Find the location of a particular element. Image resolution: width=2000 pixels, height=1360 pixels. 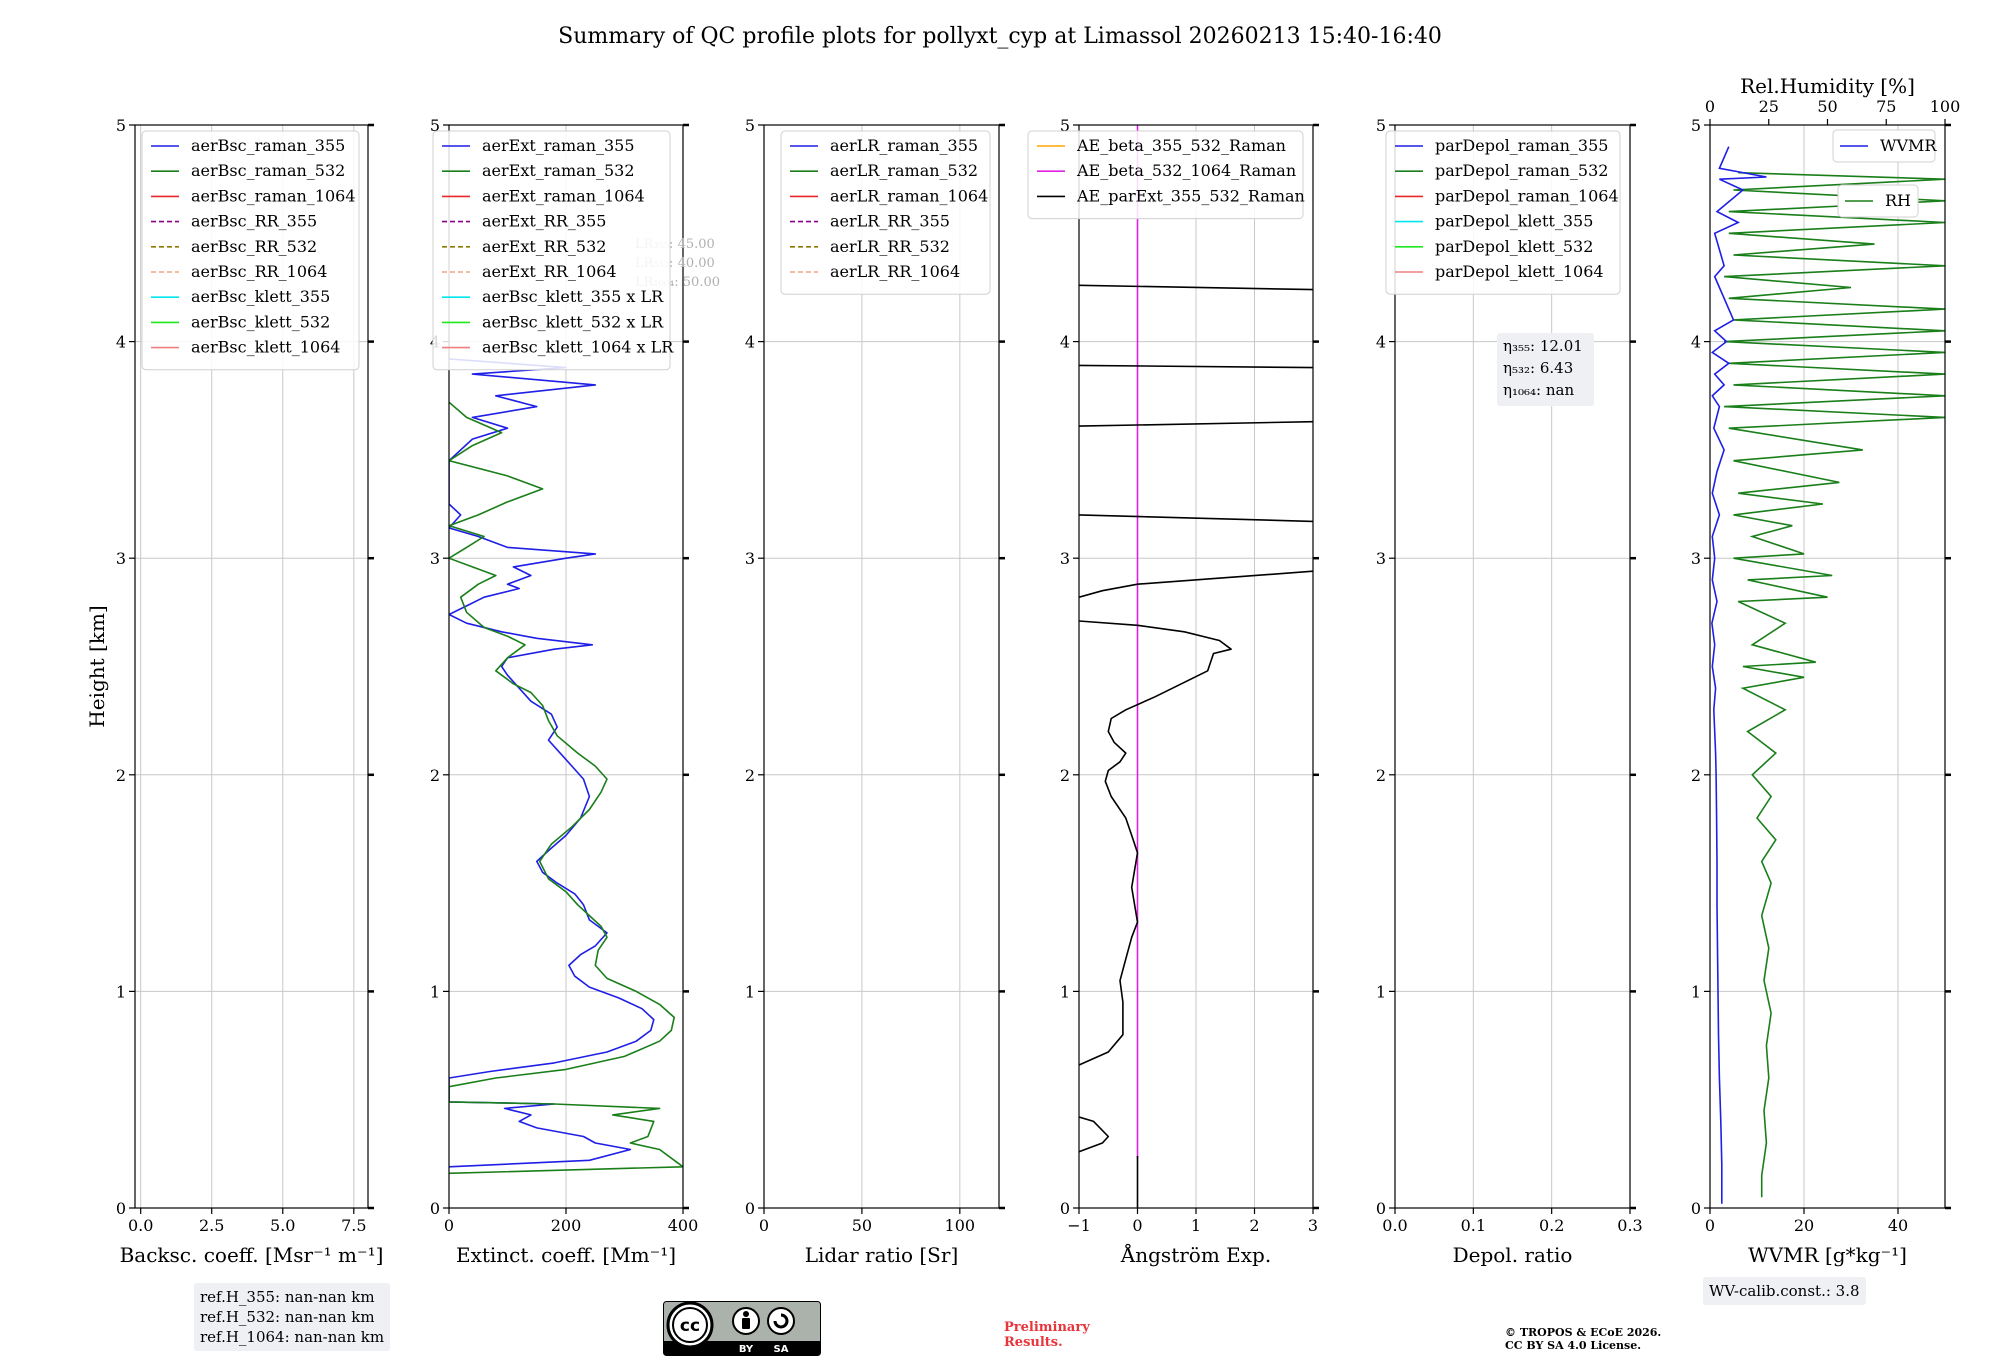

legend-label: parDepol_klett_355 is located at coordinates (1514, 221).